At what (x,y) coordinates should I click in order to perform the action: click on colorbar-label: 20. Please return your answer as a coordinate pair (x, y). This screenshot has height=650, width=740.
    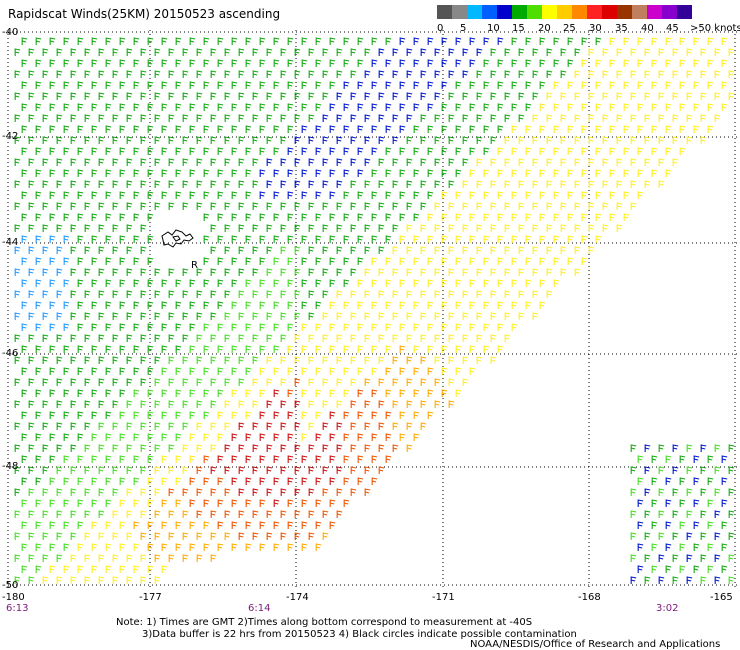
    Looking at the image, I should click on (544, 28).